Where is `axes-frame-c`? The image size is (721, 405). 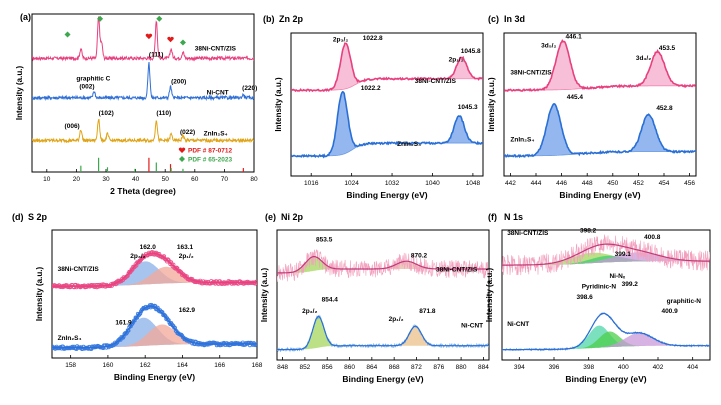 axes-frame-c is located at coordinates (600, 104).